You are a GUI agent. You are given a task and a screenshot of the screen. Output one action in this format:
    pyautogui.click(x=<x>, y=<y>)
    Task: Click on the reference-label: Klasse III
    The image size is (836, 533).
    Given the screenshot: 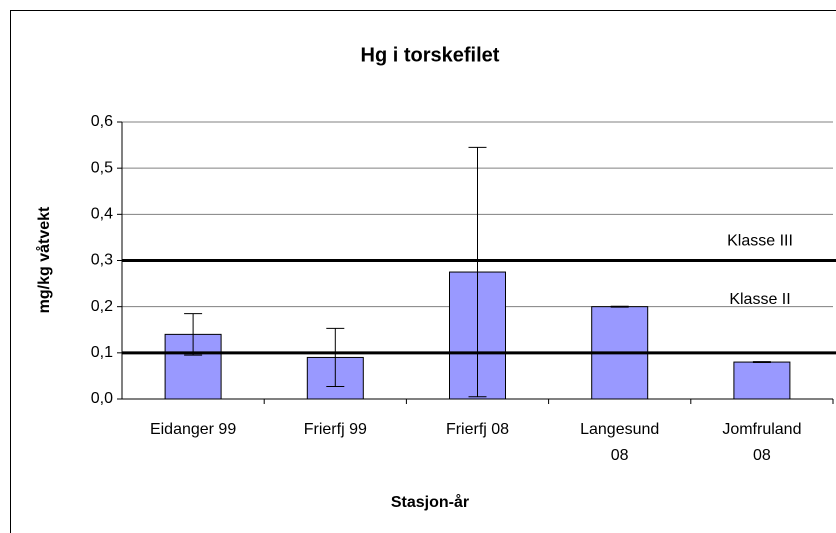 What is the action you would take?
    pyautogui.click(x=760, y=241)
    